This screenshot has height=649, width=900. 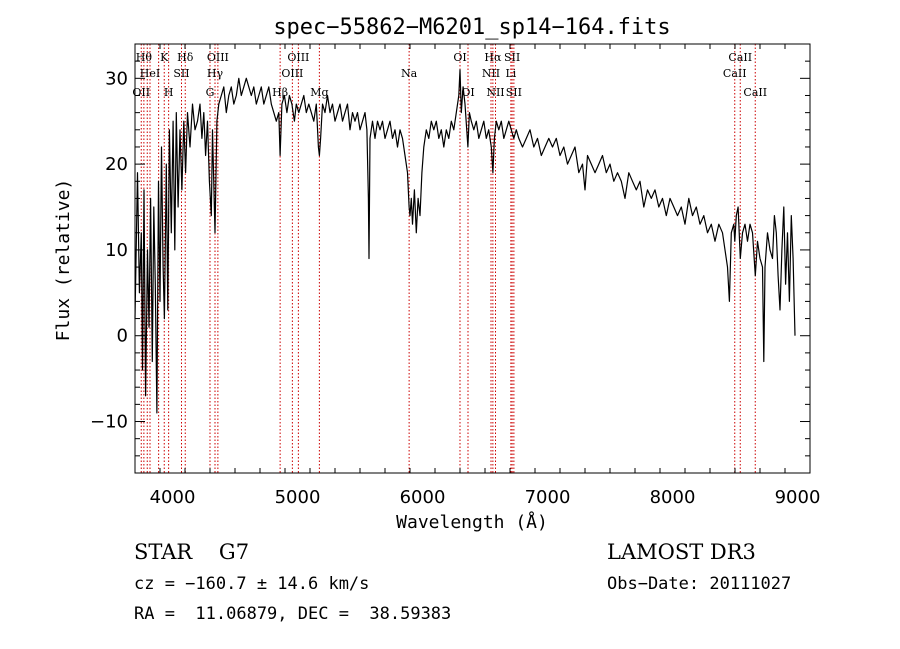 I want to click on spectral-line-label: Mg, so click(x=319, y=92).